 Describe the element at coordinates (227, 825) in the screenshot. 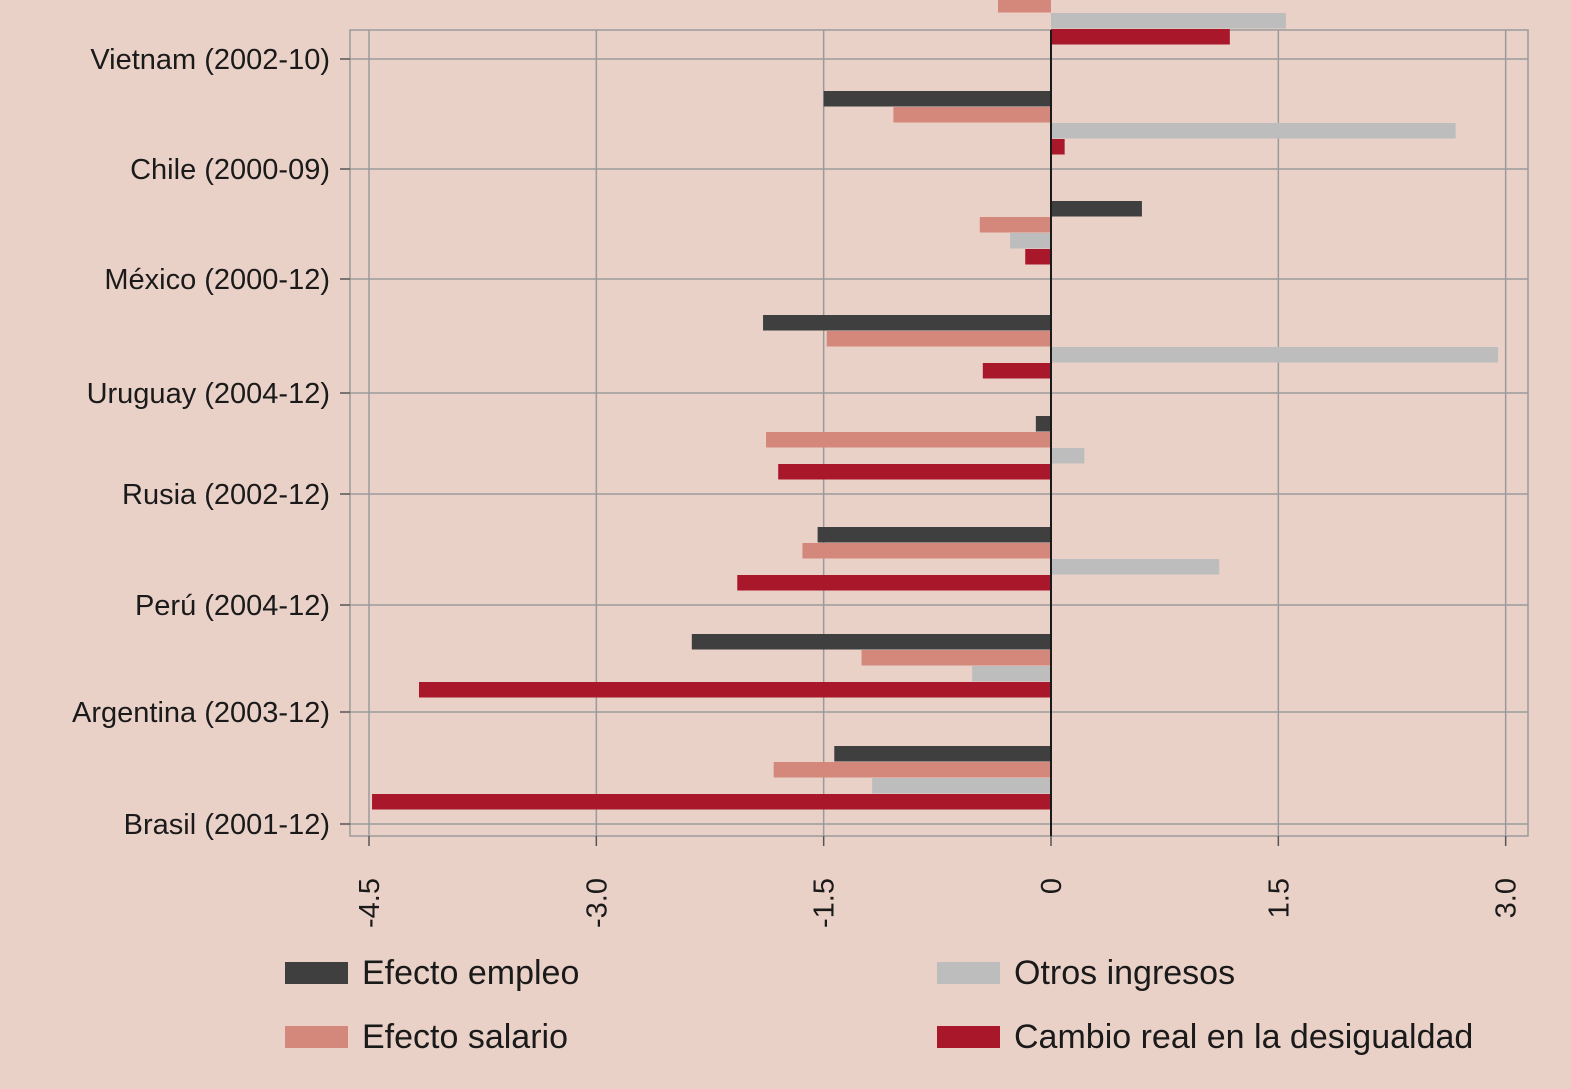

I see `category-label: Brasil (2001-12)` at that location.